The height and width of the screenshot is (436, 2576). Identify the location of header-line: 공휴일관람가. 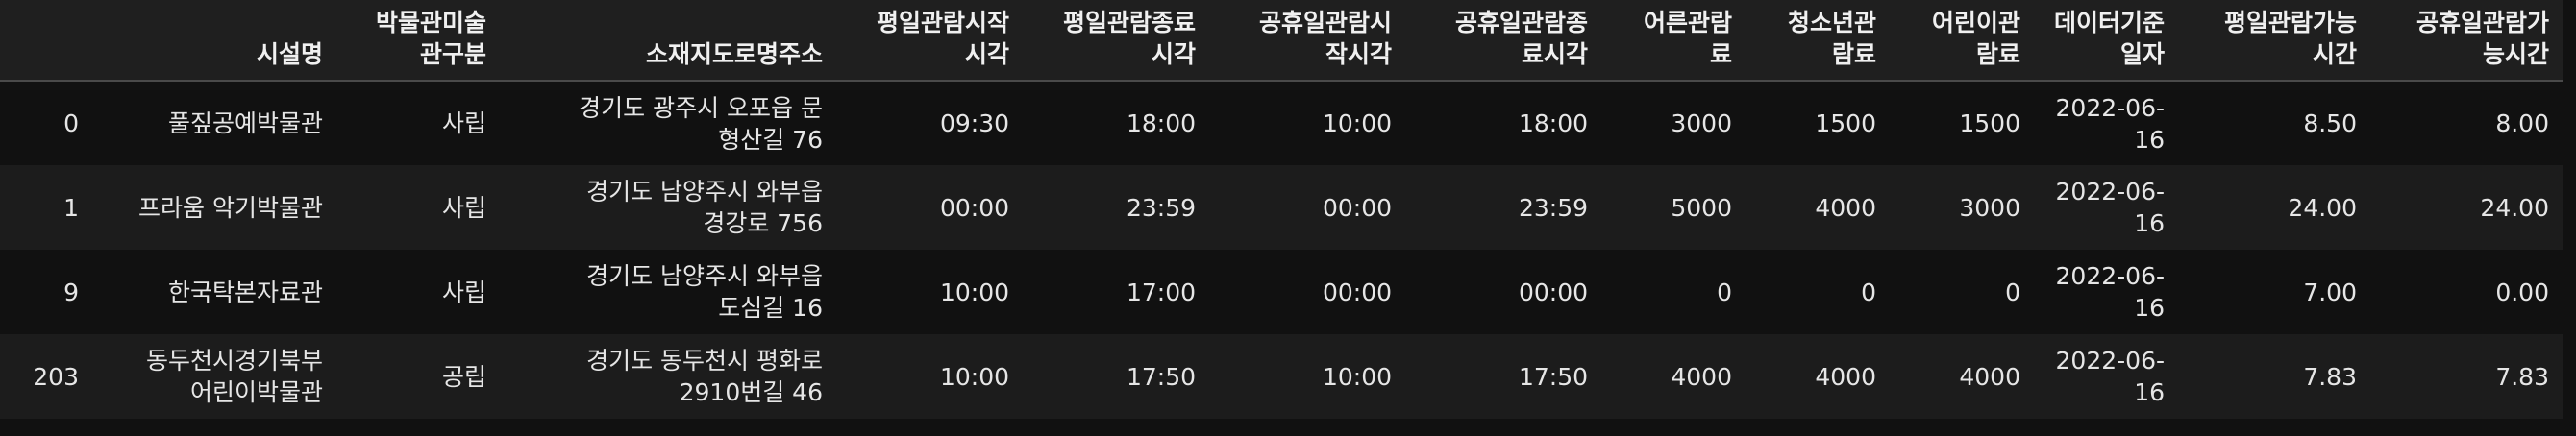
(2482, 22).